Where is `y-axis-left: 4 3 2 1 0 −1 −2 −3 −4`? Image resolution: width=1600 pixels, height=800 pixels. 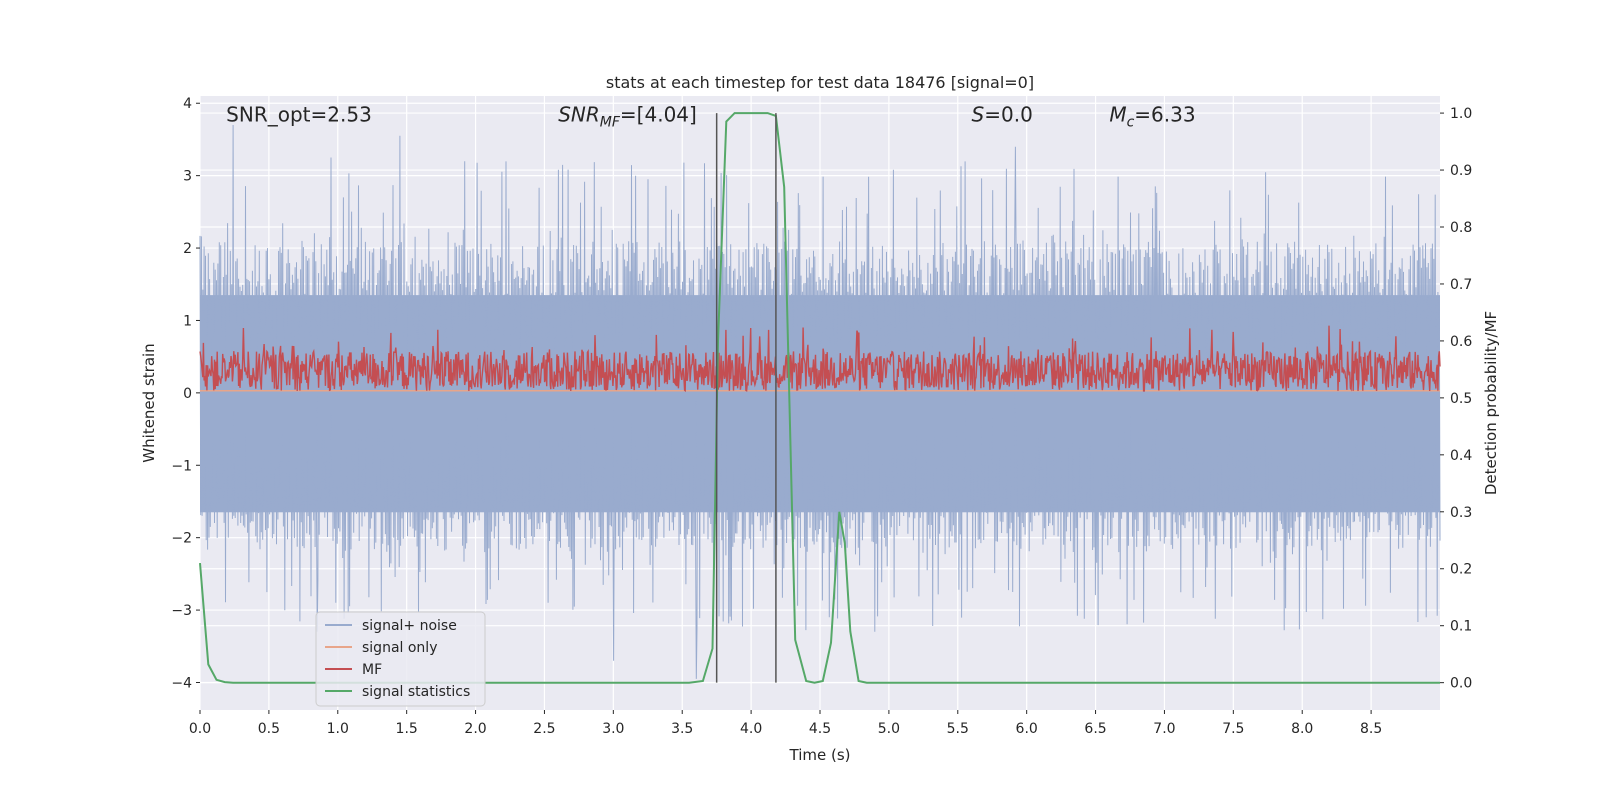 y-axis-left: 4 3 2 1 0 −1 −2 −3 −4 is located at coordinates (185, 393).